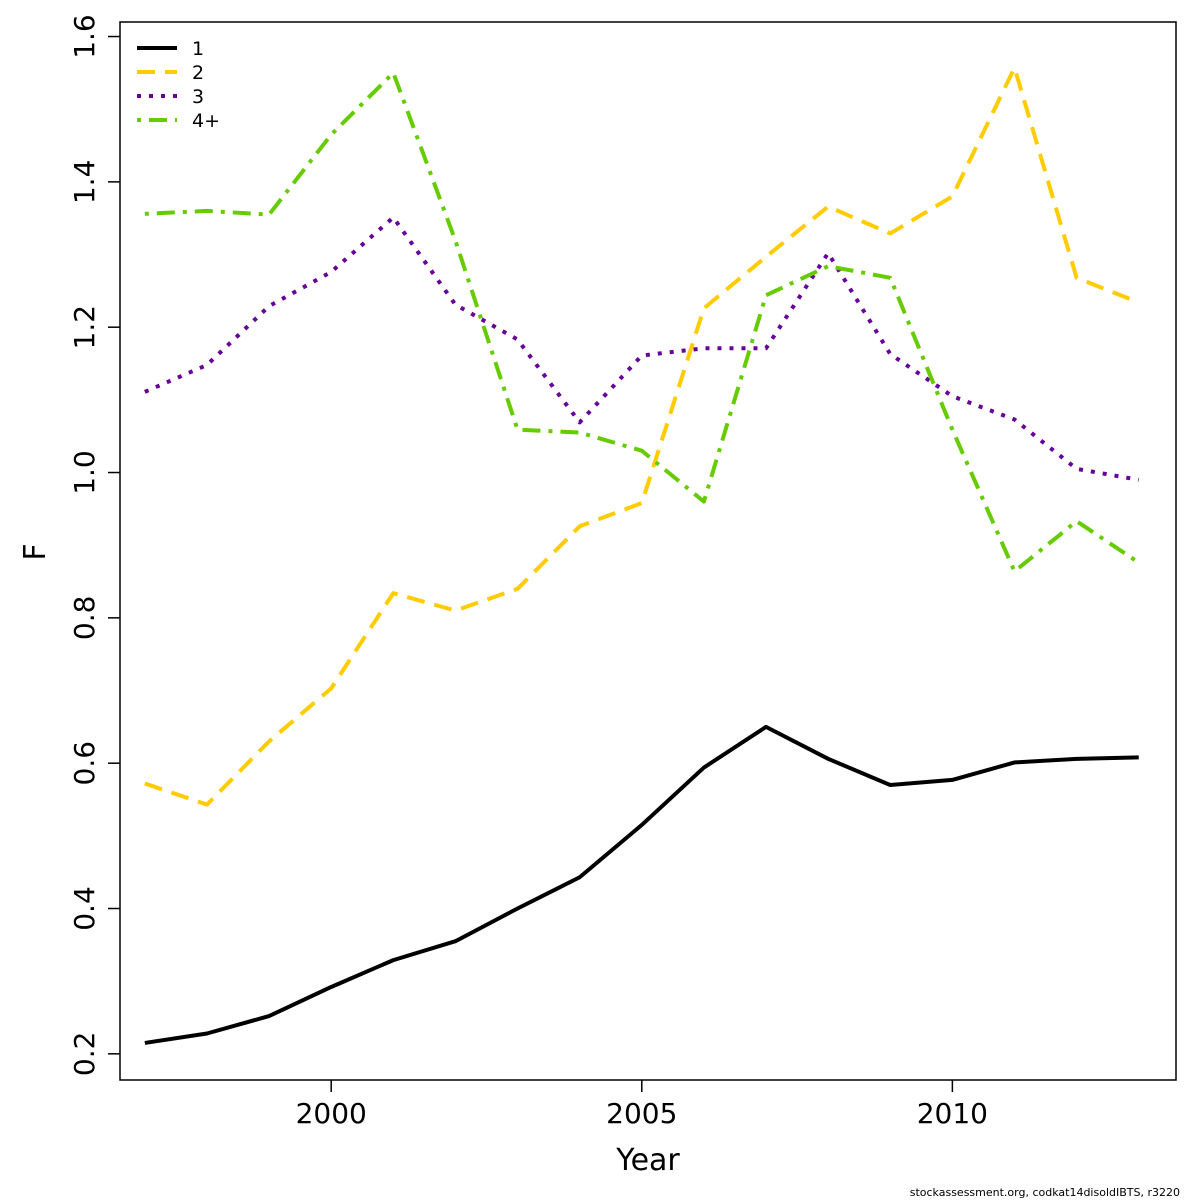 Image resolution: width=1200 pixels, height=1200 pixels. I want to click on y-tick-label: 1.6, so click(84, 36).